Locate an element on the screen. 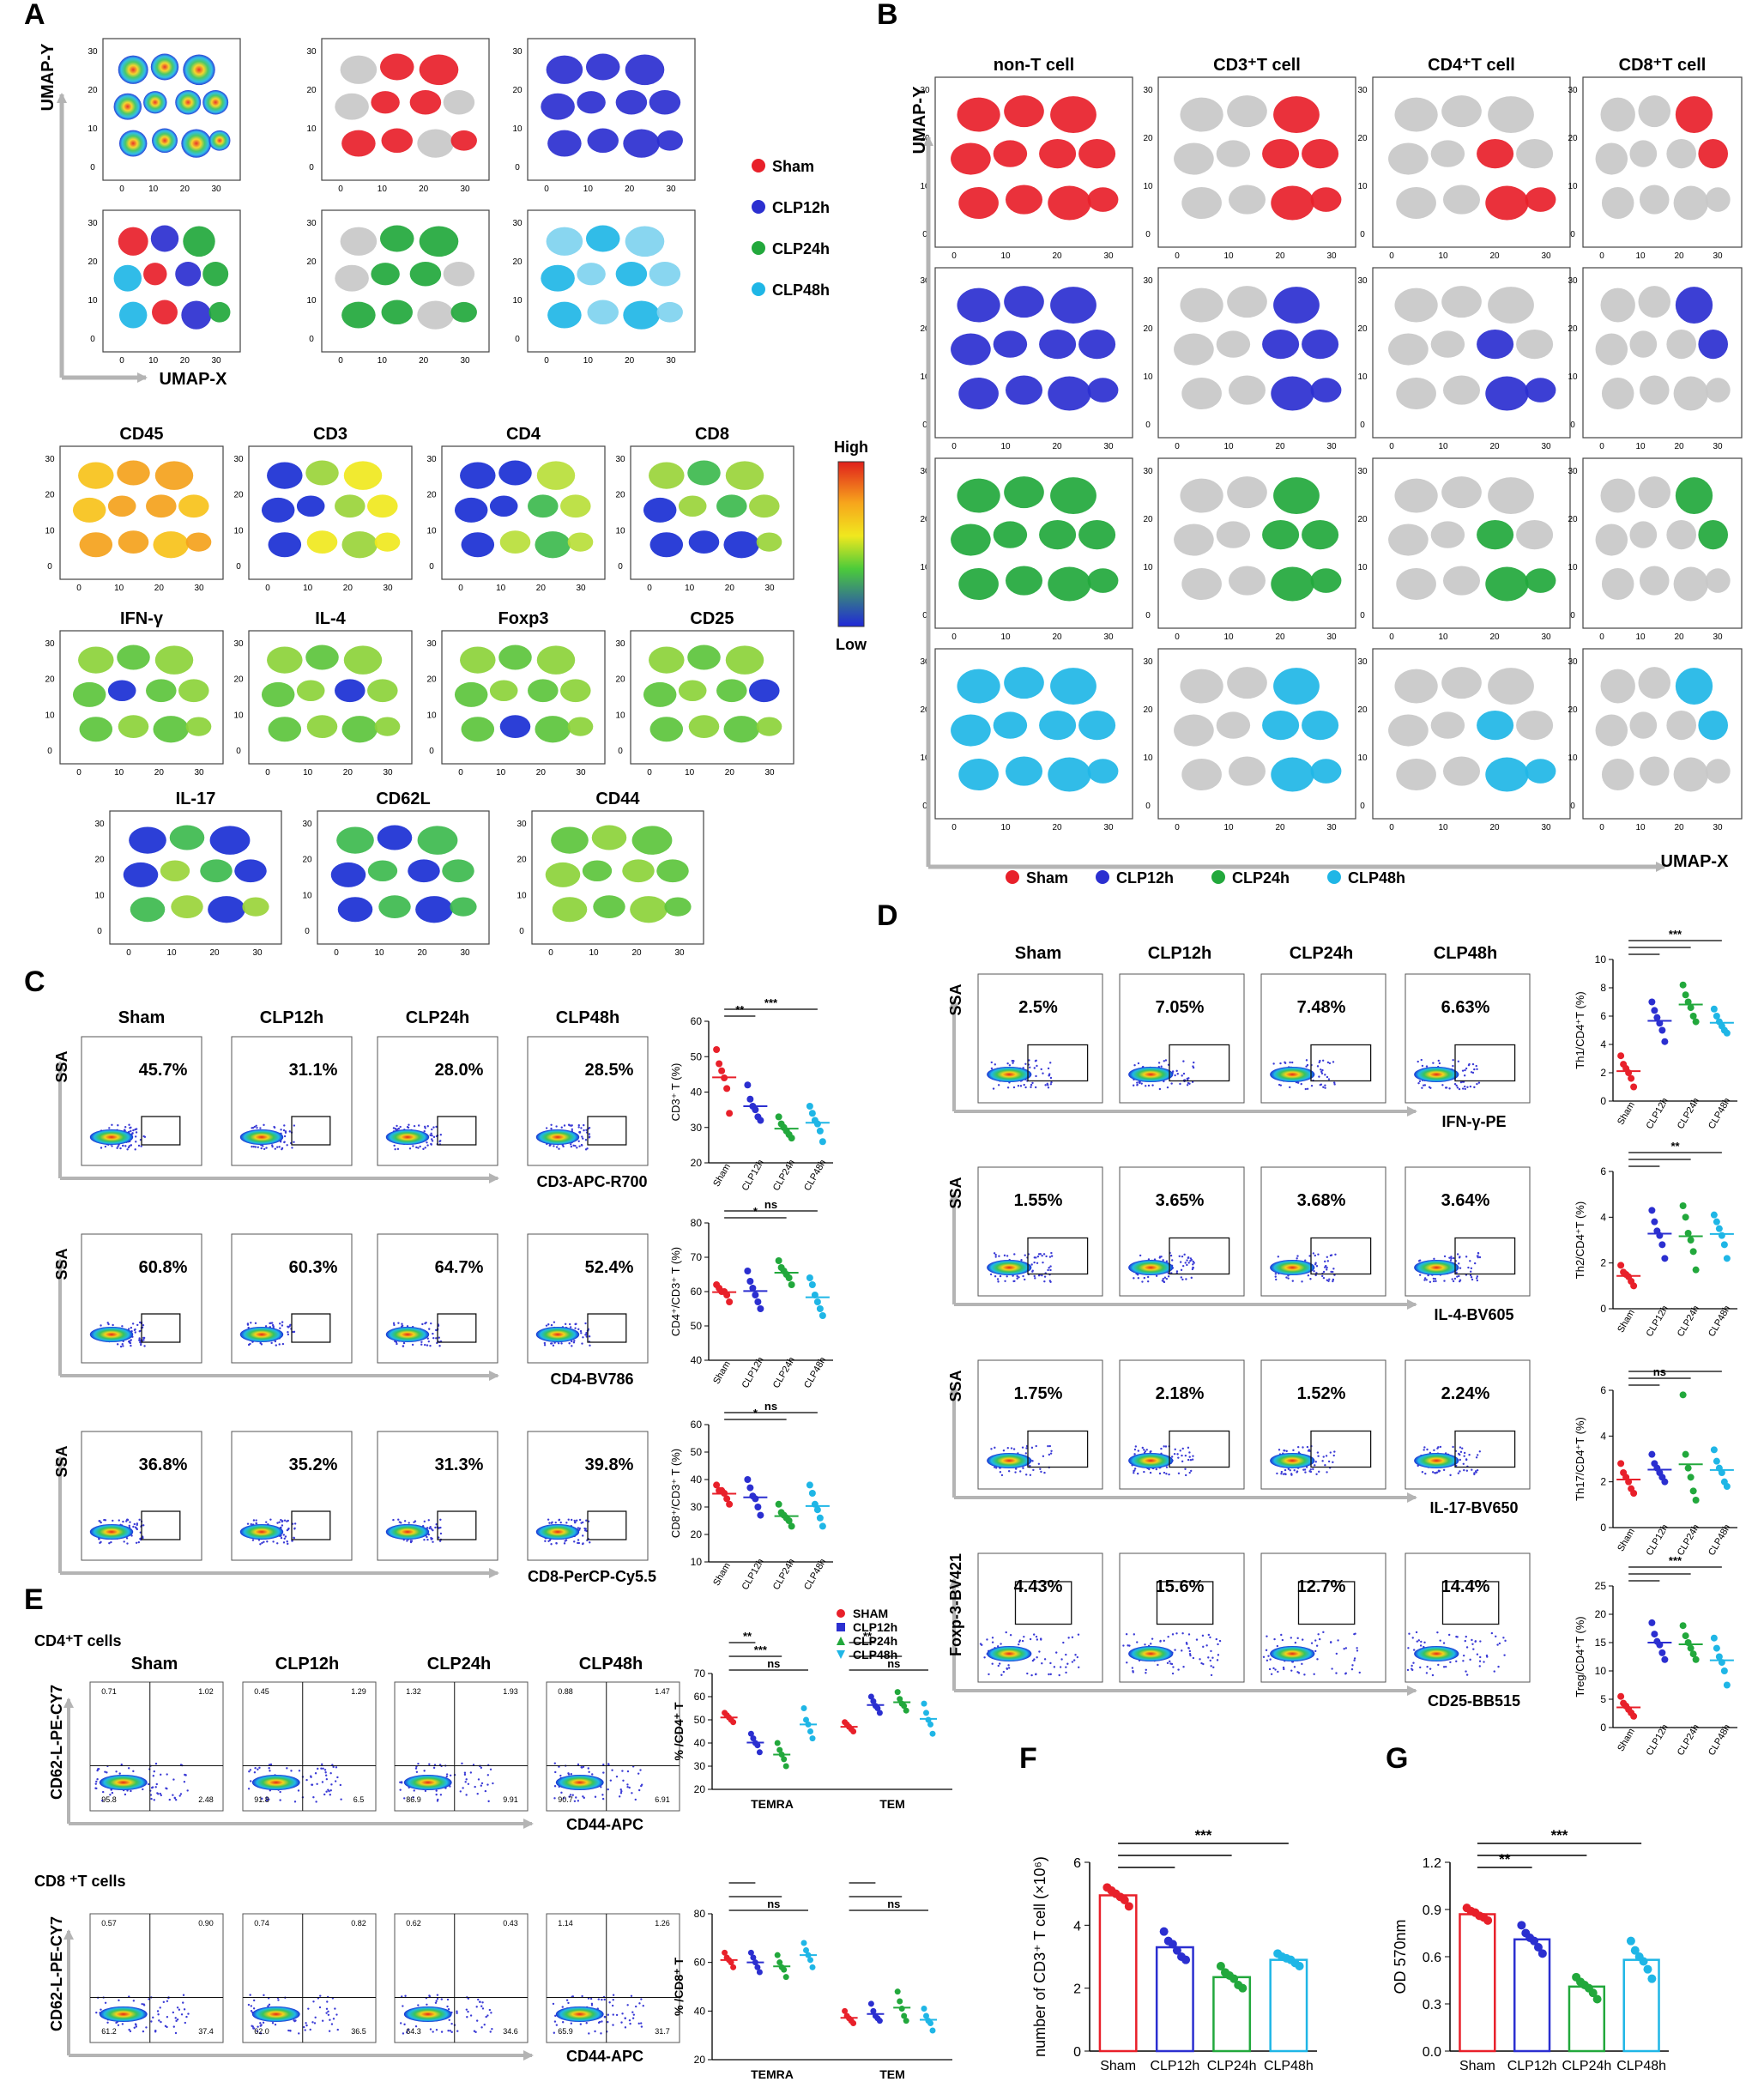 The width and height of the screenshot is (1764, 2088). e-legend-marker is located at coordinates (841, 1641).